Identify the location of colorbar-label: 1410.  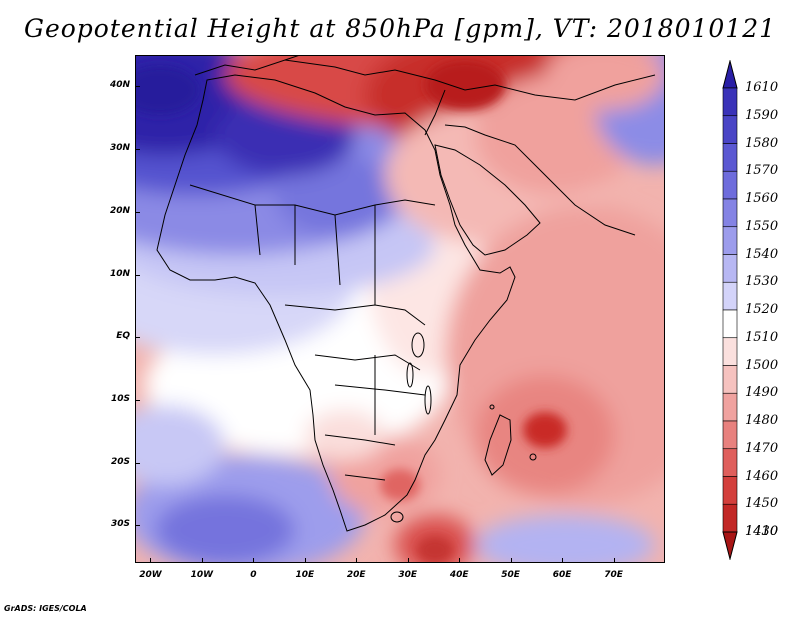
(762, 531).